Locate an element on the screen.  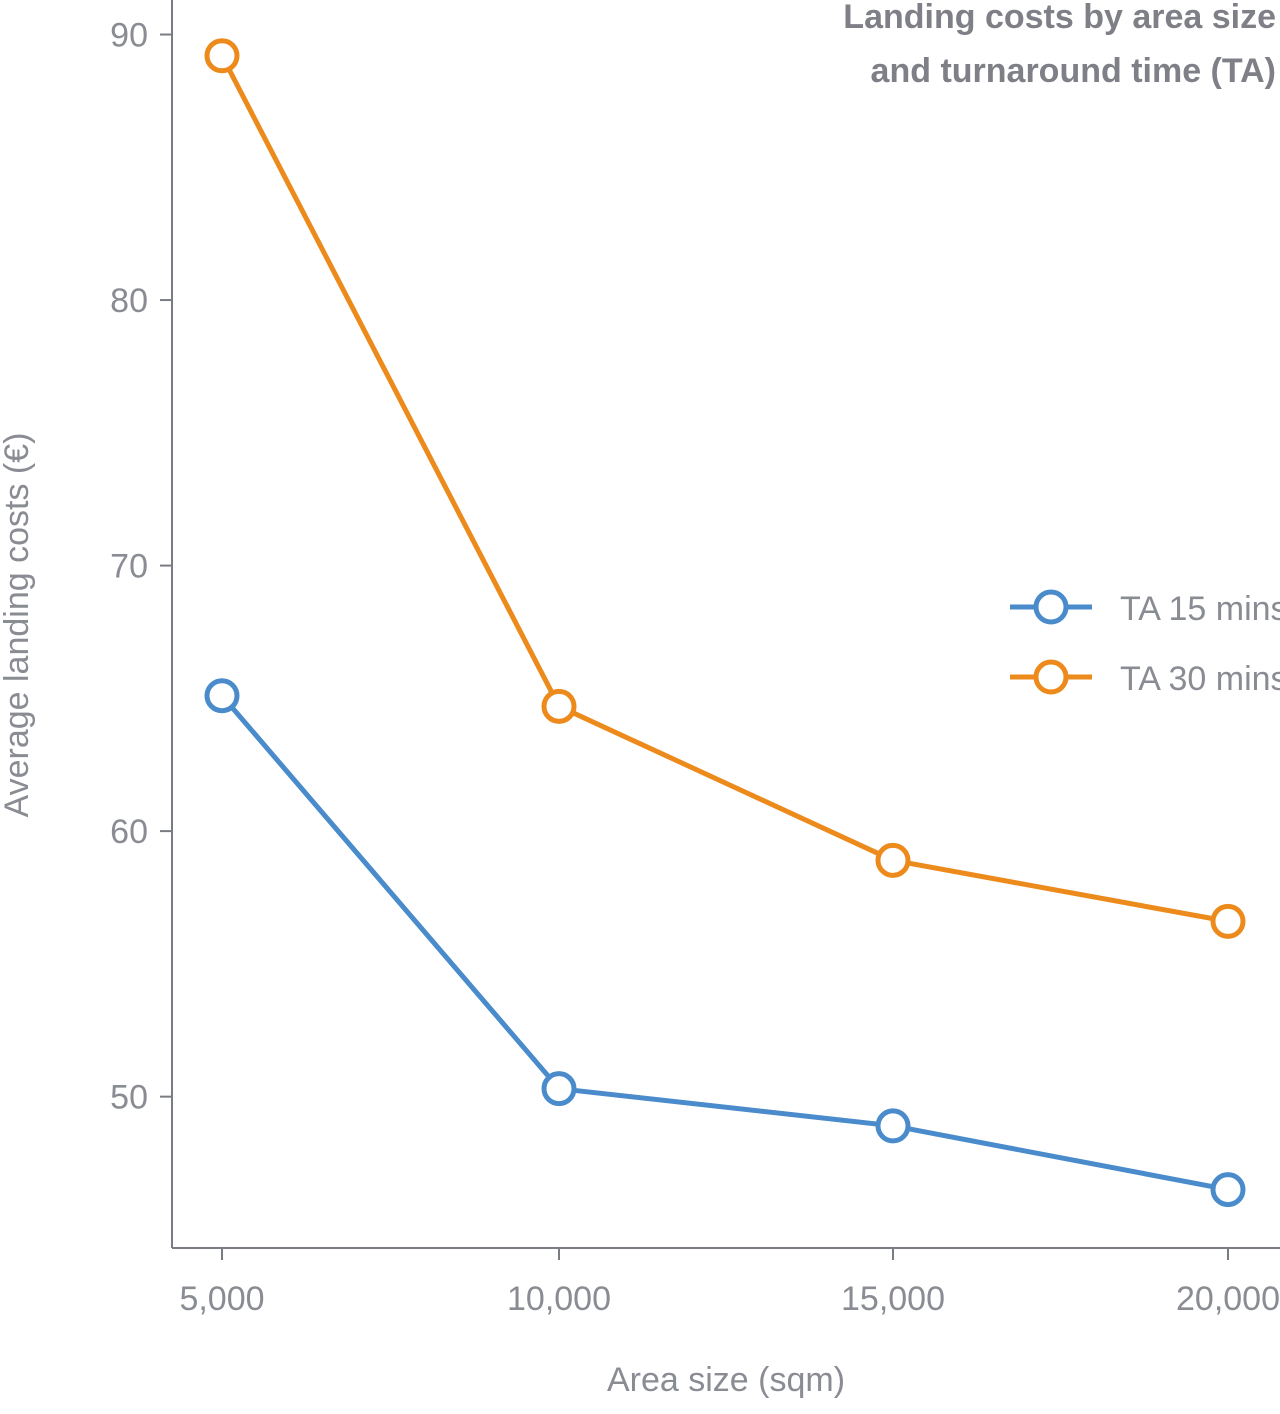
y-tick-label: 90 is located at coordinates (129, 36).